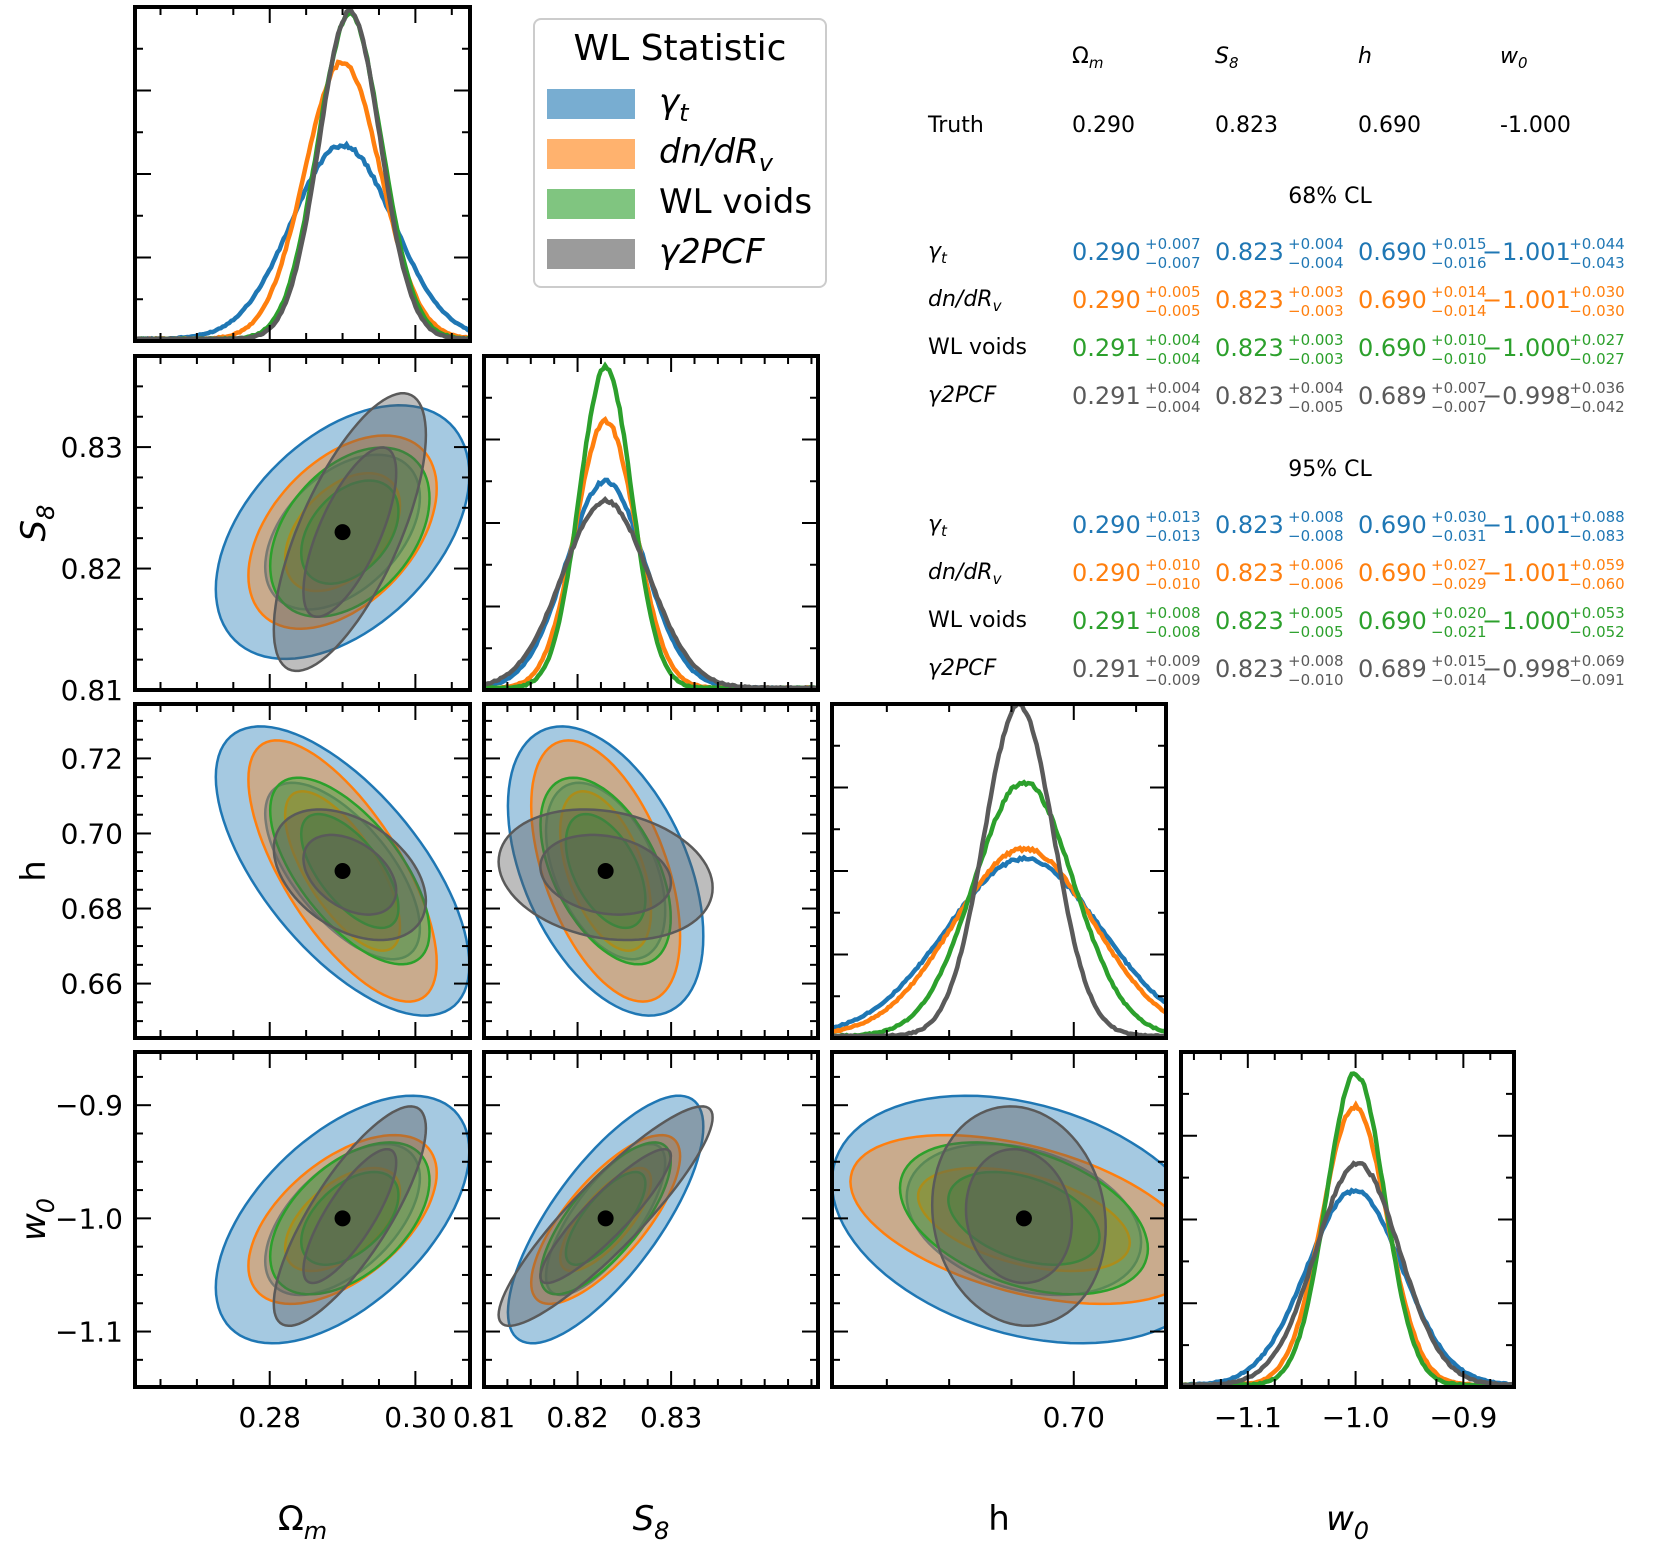 The height and width of the screenshot is (1548, 1661). I want to click on legend-title: WL Statistic, so click(680, 48).